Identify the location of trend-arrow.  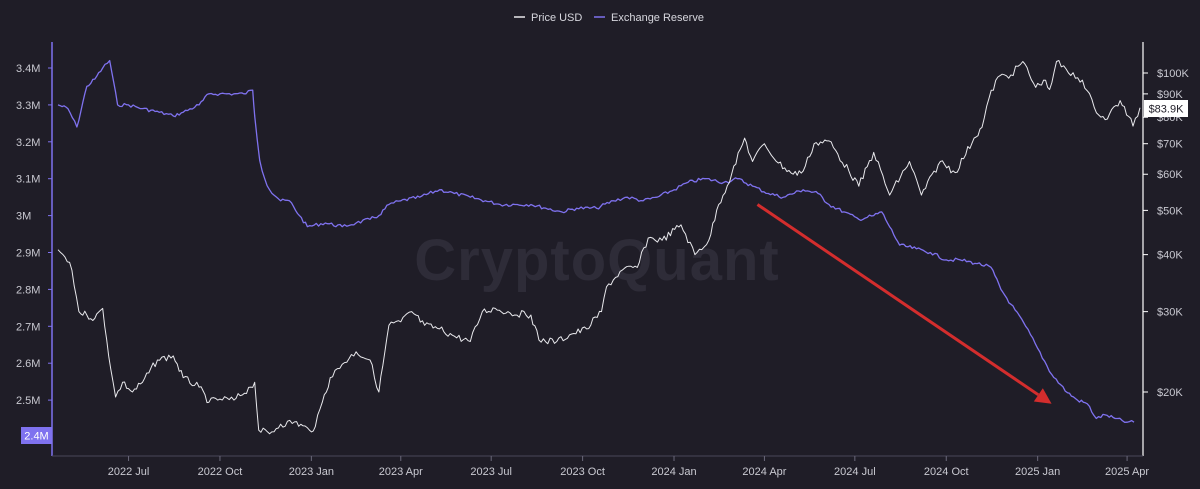
(904, 303).